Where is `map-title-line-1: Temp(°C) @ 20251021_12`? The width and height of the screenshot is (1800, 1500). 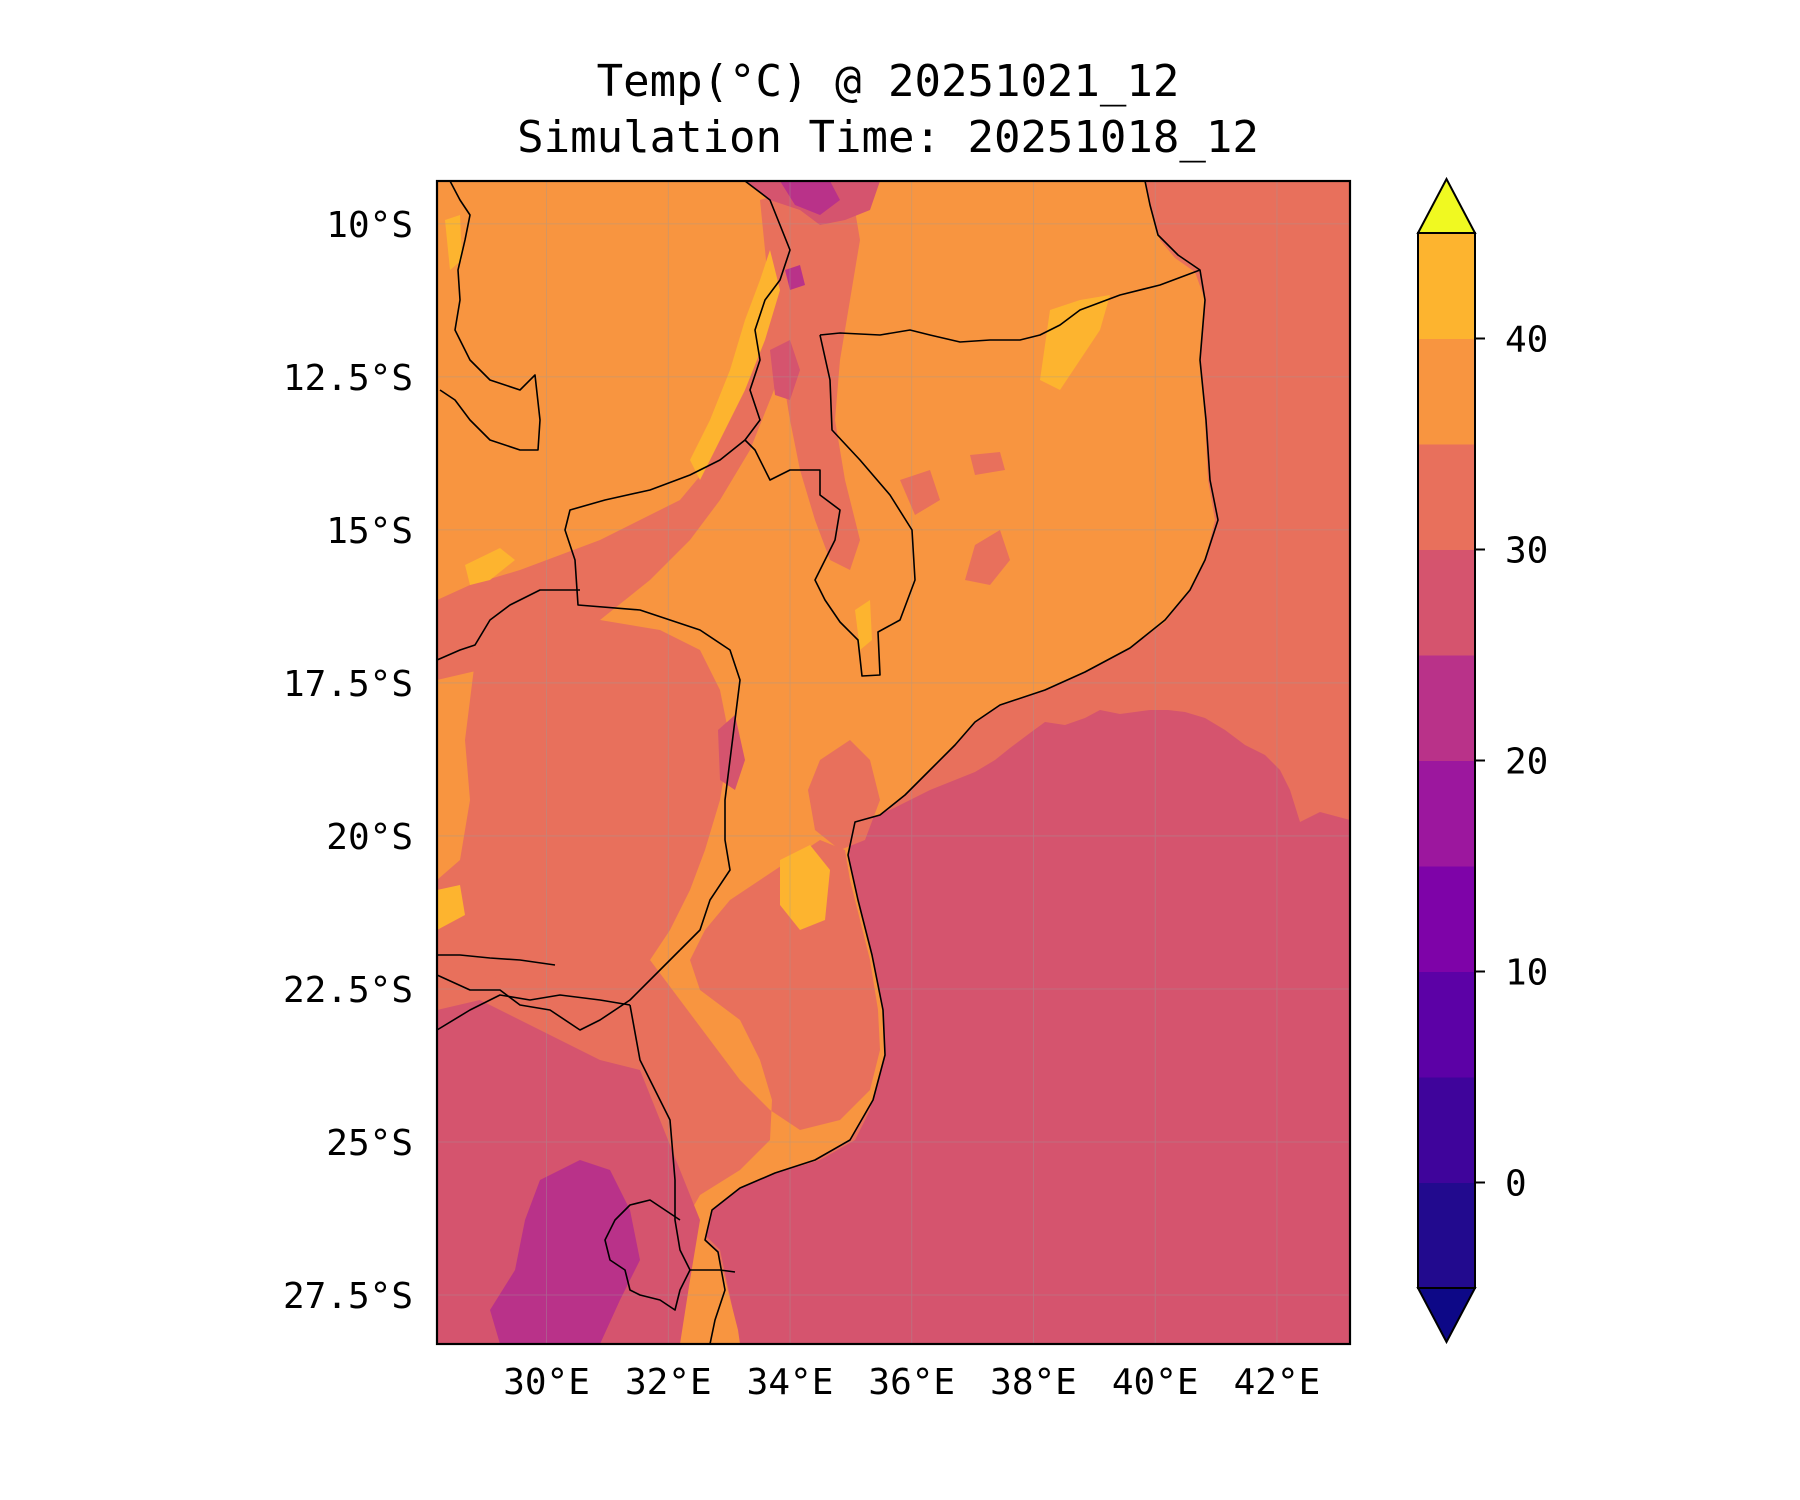 map-title-line-1: Temp(°C) @ 20251021_12 is located at coordinates (888, 81).